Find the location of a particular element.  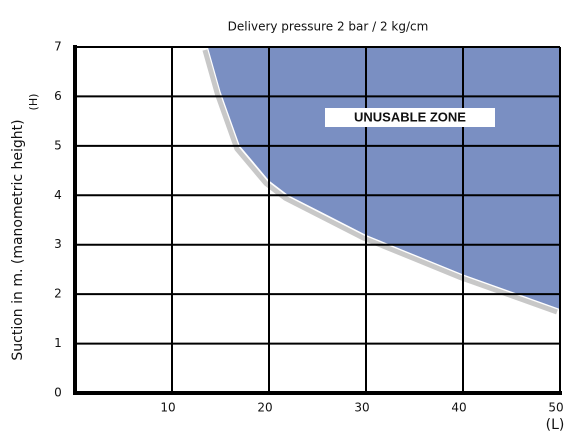

y-tick-label: 6 is located at coordinates (58, 96).